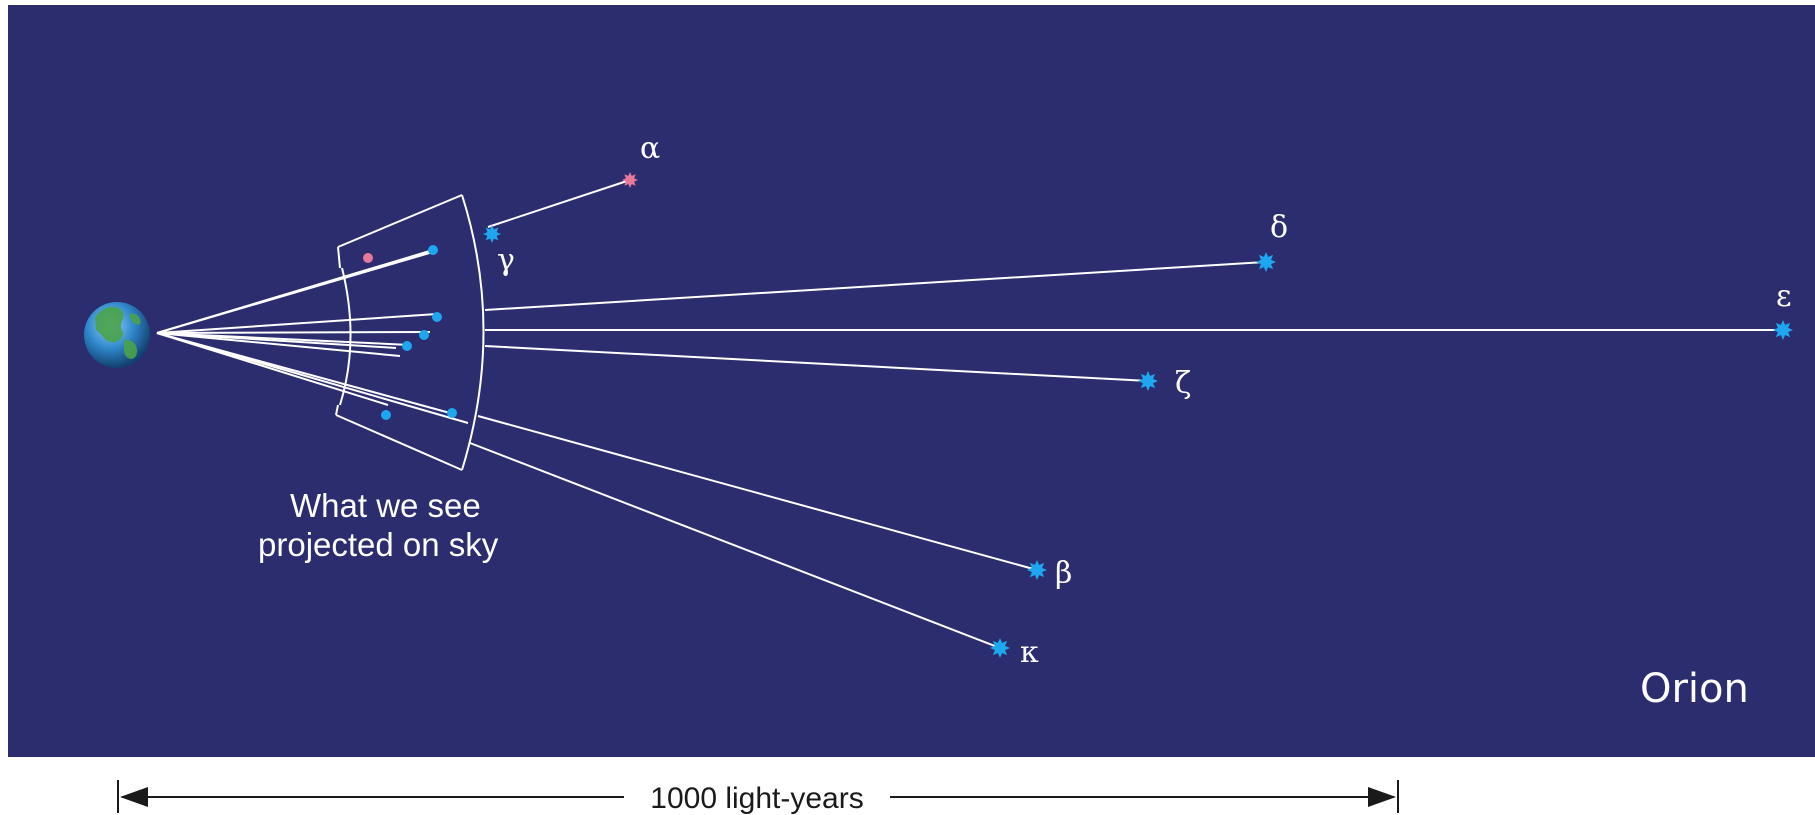  What do you see at coordinates (433, 250) in the screenshot?
I see `projected-dot-gamma` at bounding box center [433, 250].